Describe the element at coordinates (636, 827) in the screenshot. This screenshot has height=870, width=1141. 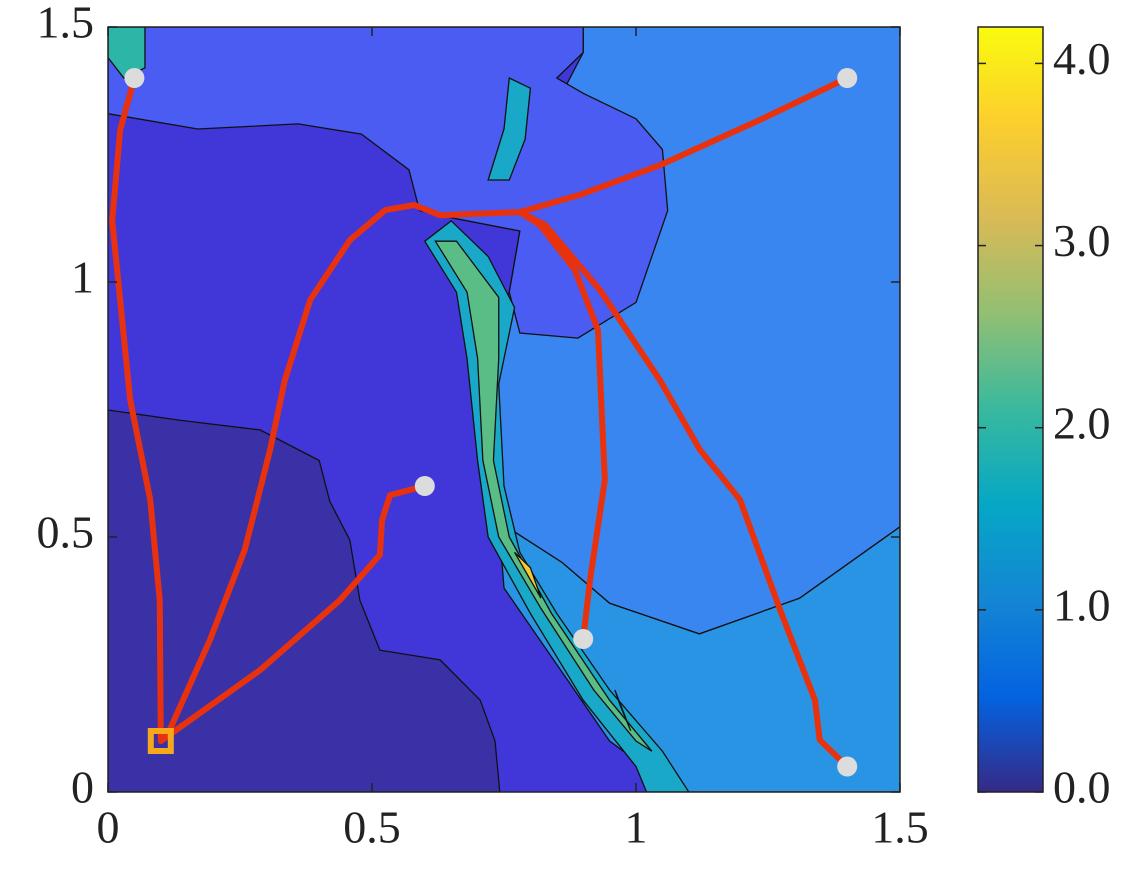
I see `x-tick-label: 1` at that location.